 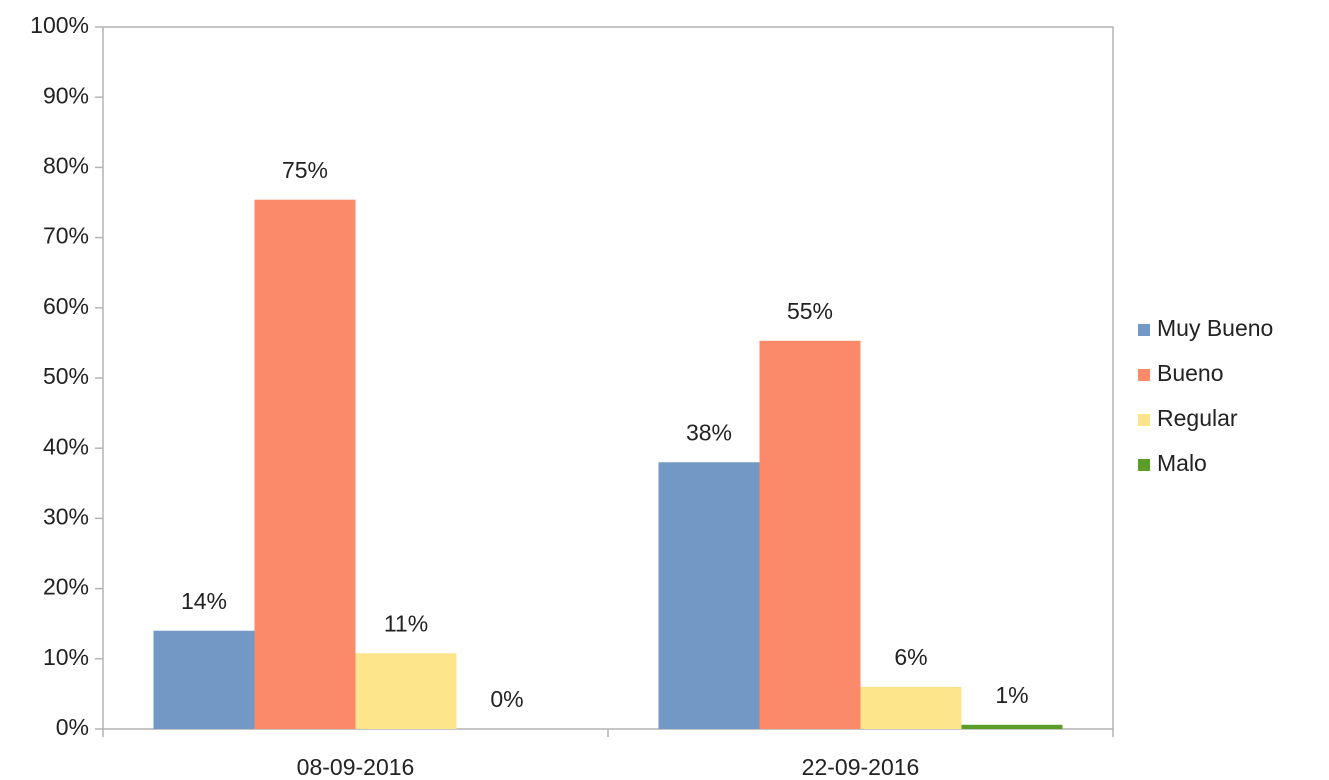 What do you see at coordinates (1190, 373) in the screenshot?
I see `legend-label: Bueno` at bounding box center [1190, 373].